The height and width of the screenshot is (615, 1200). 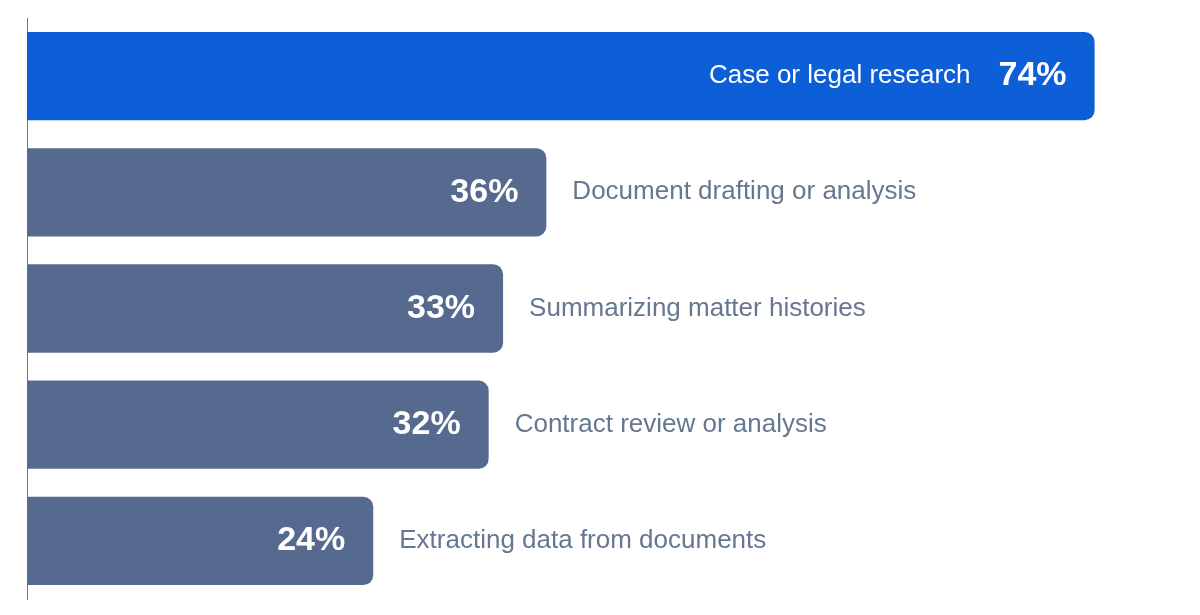 I want to click on data-label: 32%, so click(x=426, y=422).